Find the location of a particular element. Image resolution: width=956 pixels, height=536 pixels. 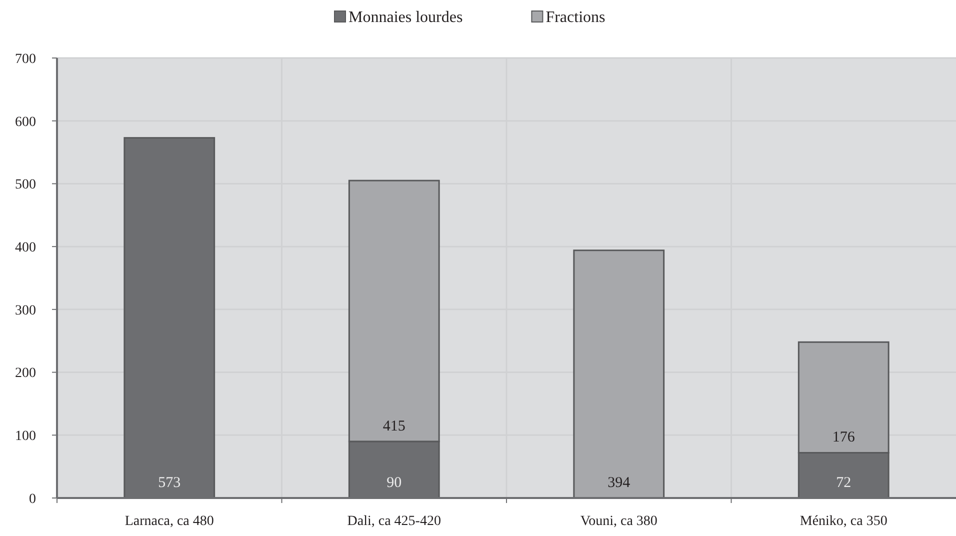

y-tick-label: 200 is located at coordinates (25, 374).